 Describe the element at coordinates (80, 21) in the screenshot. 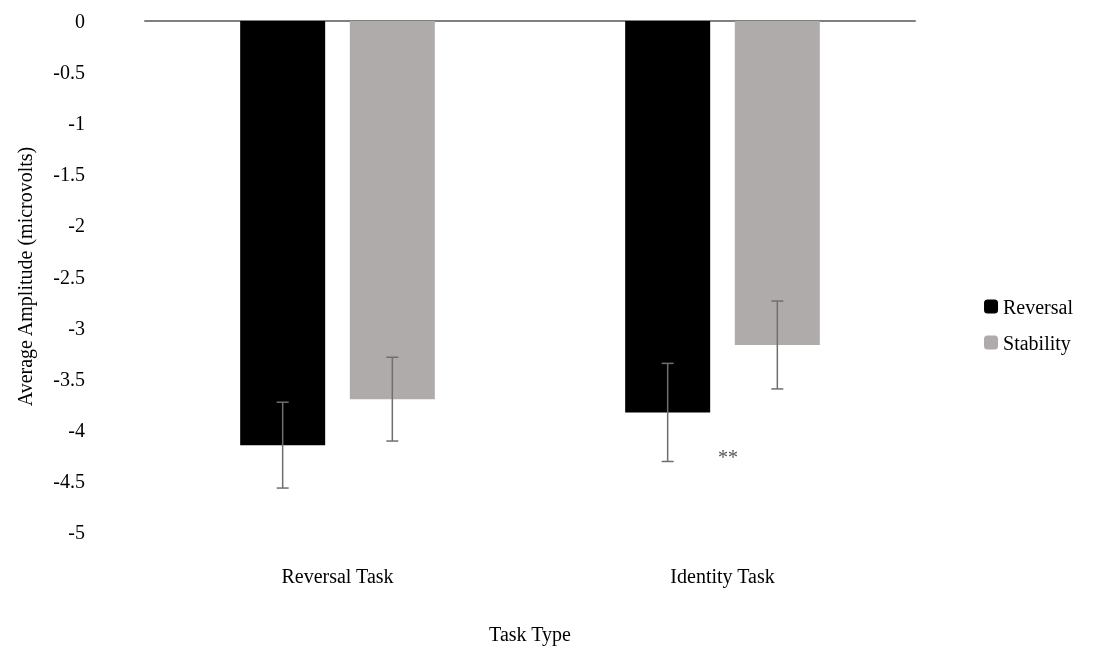

I see `y-tick-label: 0` at that location.